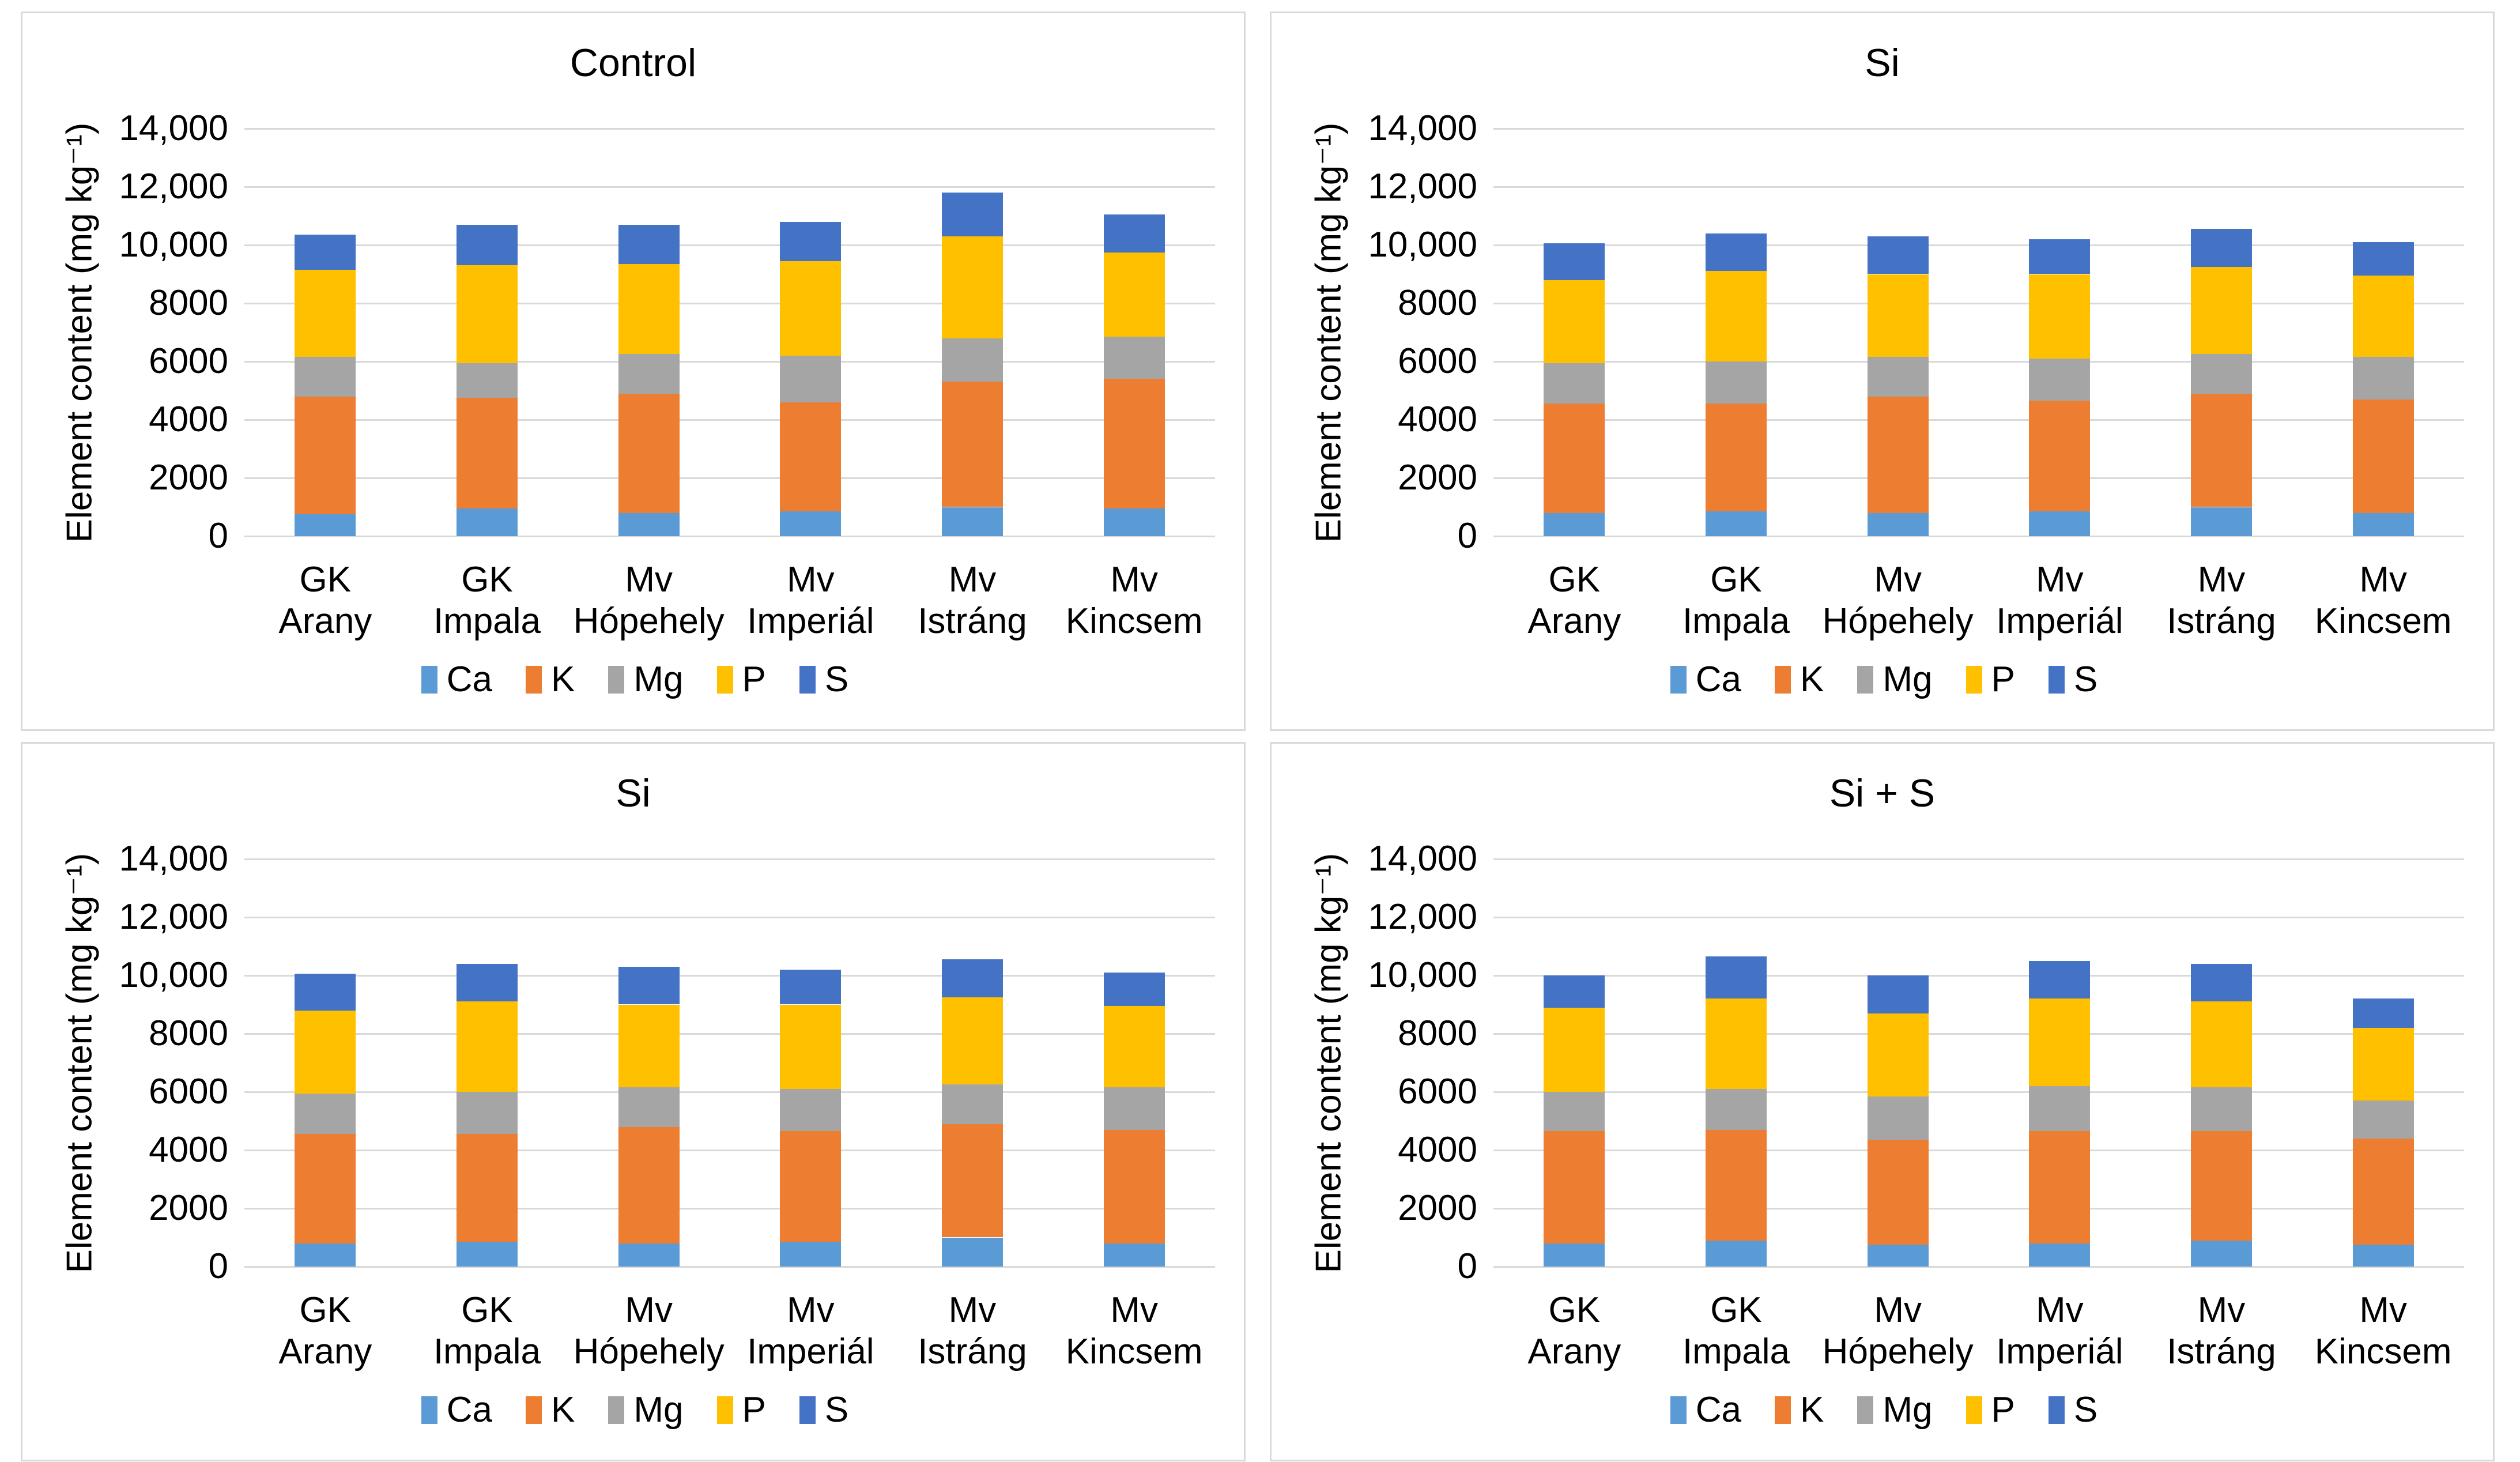 This screenshot has height=1462, width=2520. Describe the element at coordinates (218, 536) in the screenshot. I see `y-tick-label: 0` at that location.